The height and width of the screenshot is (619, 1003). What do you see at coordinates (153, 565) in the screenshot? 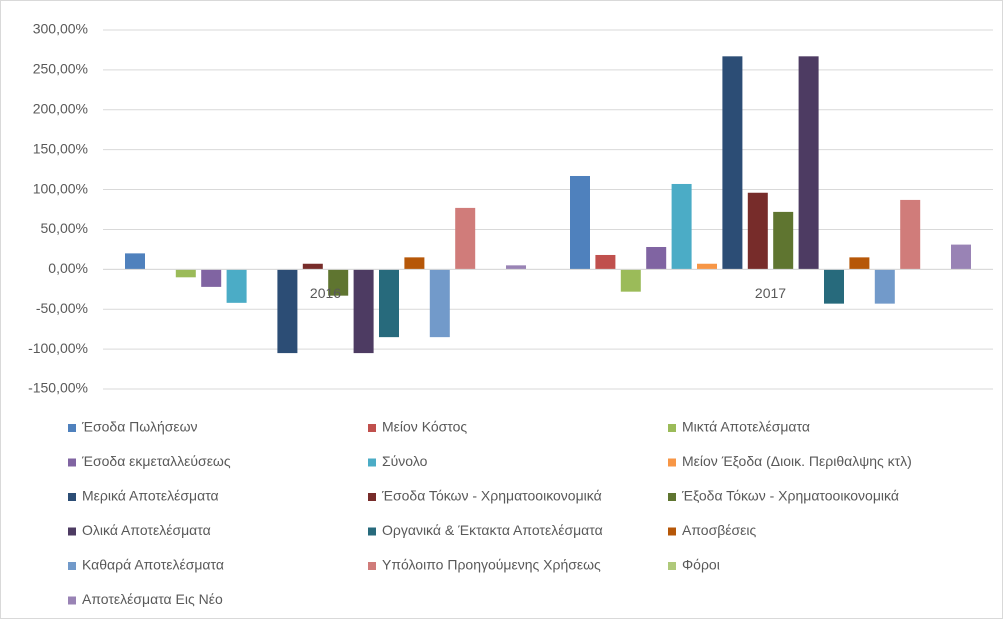
I see `legend-label: Καθαρά Αποτελέσματα` at bounding box center [153, 565].